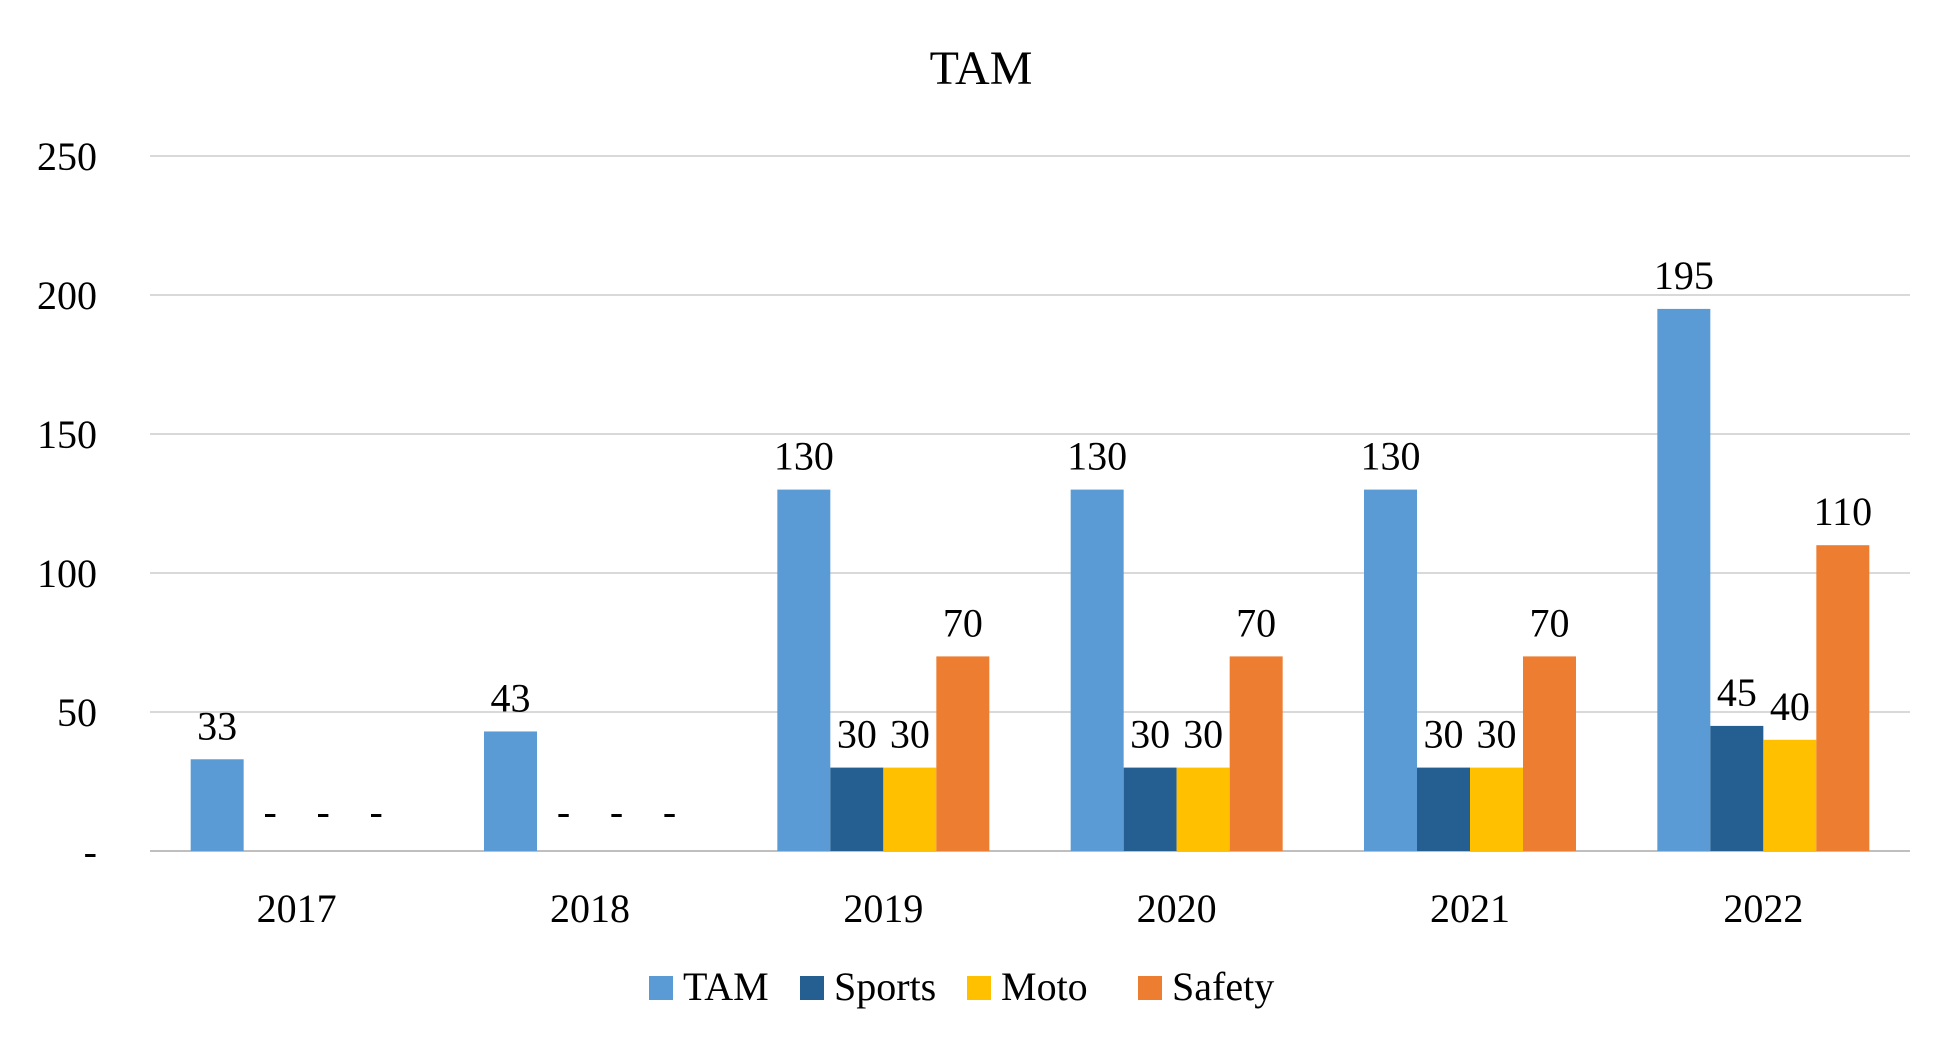 Image resolution: width=1944 pixels, height=1063 pixels. Describe the element at coordinates (510, 791) in the screenshot. I see `bar-tam-2018` at that location.